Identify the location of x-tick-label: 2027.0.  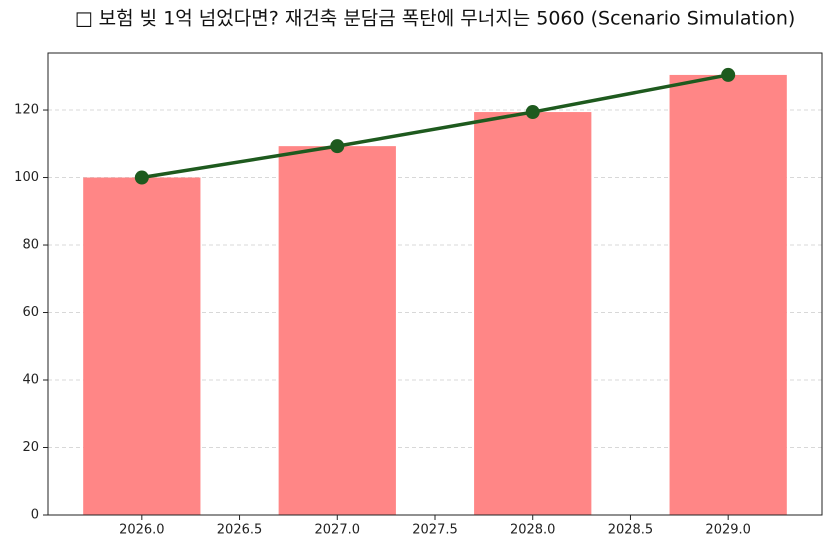
(338, 530).